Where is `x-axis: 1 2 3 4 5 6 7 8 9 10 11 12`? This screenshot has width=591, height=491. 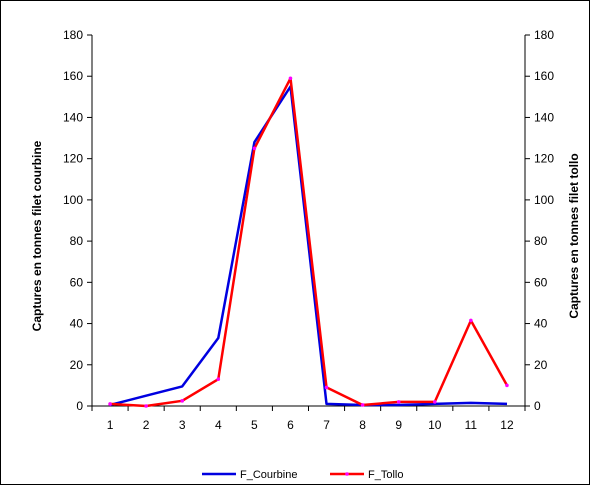
x-axis: 1 2 3 4 5 6 7 8 9 10 11 12 is located at coordinates (308, 418).